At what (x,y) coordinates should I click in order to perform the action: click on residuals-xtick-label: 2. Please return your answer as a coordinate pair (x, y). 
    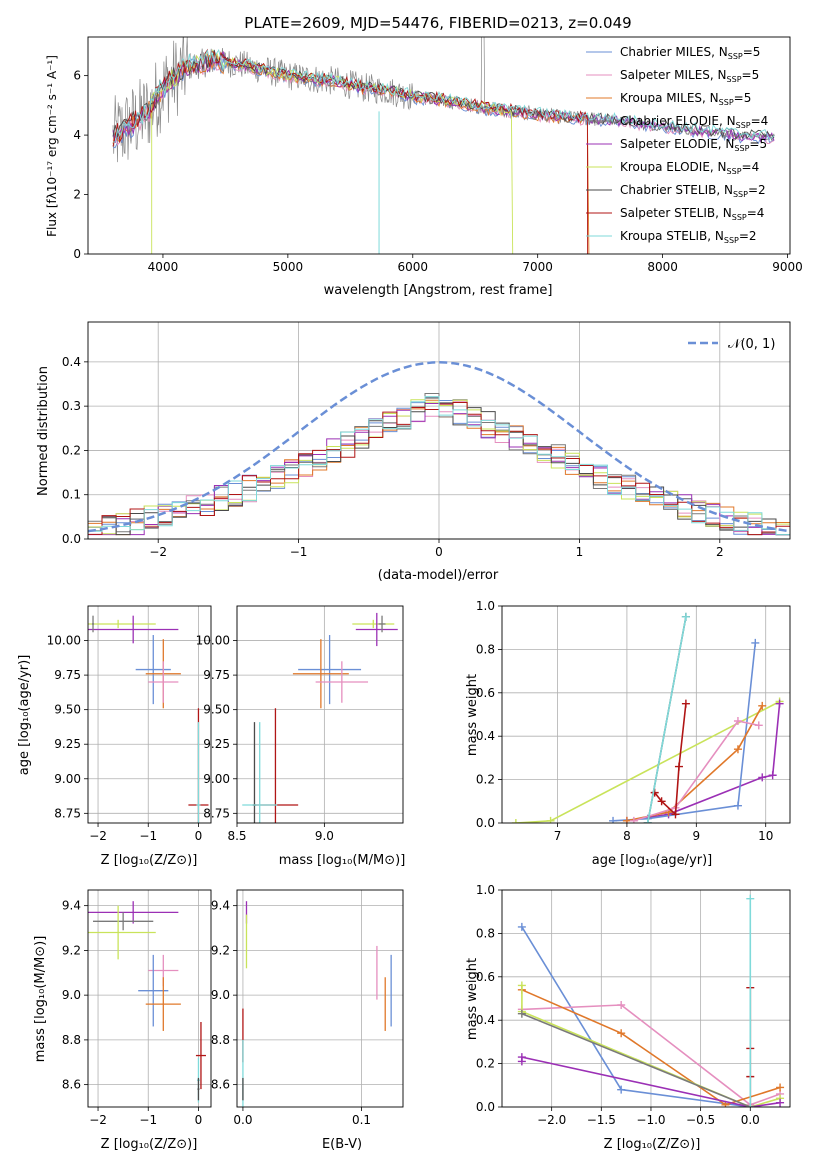
    Looking at the image, I should click on (720, 552).